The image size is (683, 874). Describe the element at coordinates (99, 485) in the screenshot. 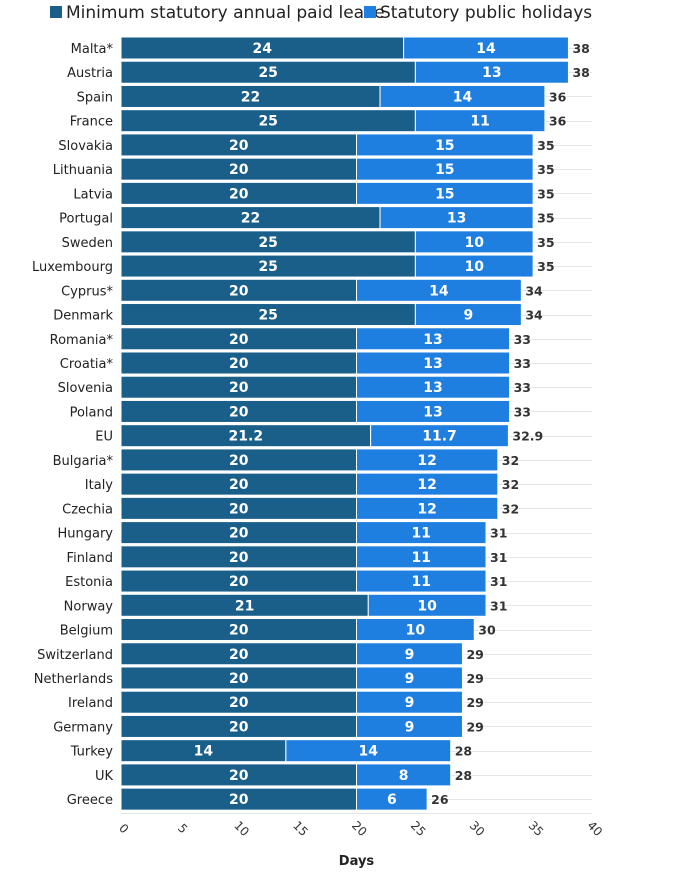

I see `category-label: Italy` at that location.